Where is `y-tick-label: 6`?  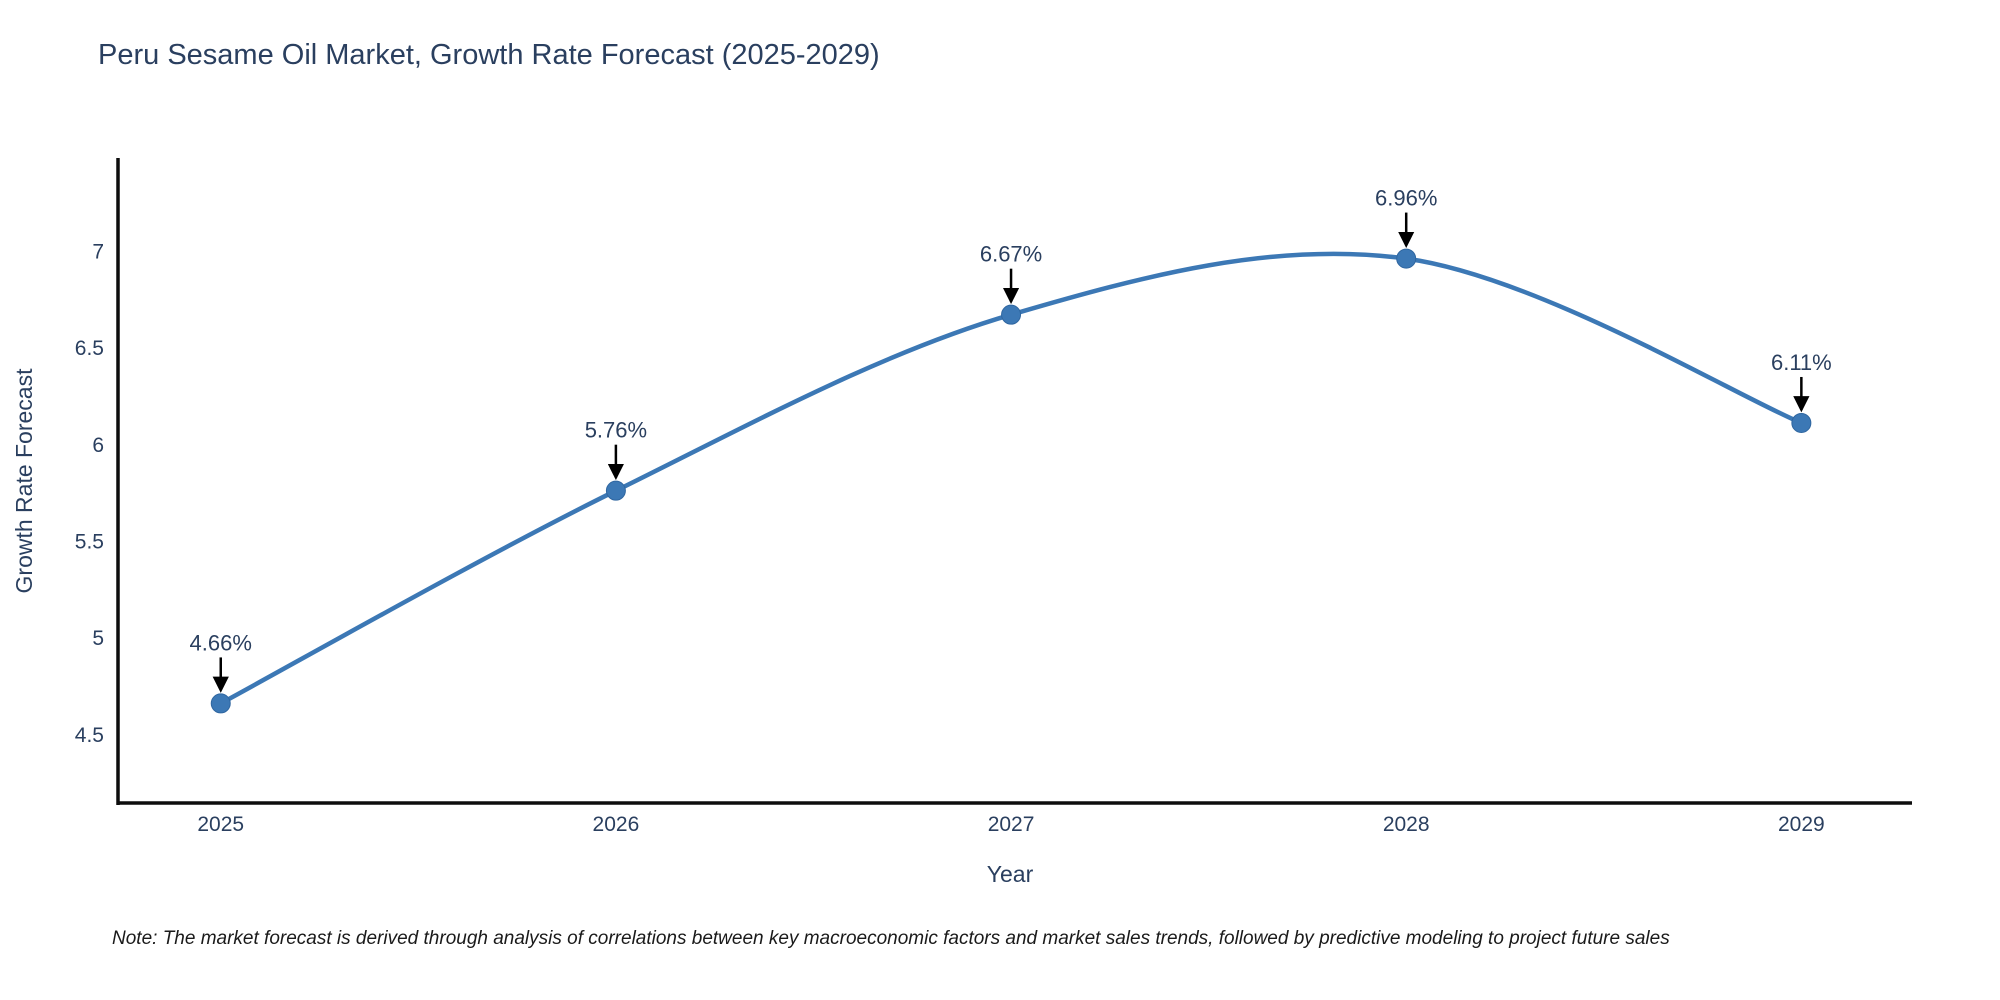 y-tick-label: 6 is located at coordinates (98, 445).